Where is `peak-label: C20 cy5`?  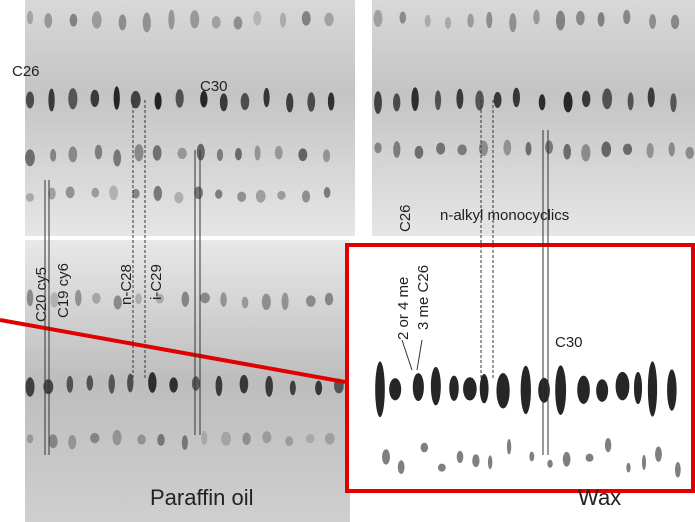 peak-label: C20 cy5 is located at coordinates (41, 294).